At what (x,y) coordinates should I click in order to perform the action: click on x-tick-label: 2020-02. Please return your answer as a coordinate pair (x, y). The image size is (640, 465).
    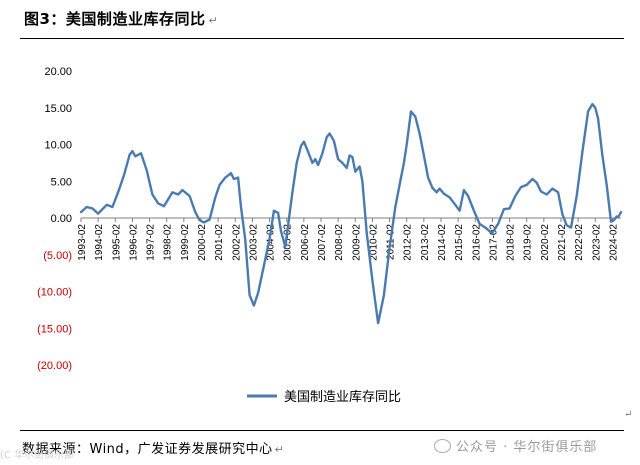
    Looking at the image, I should click on (545, 242).